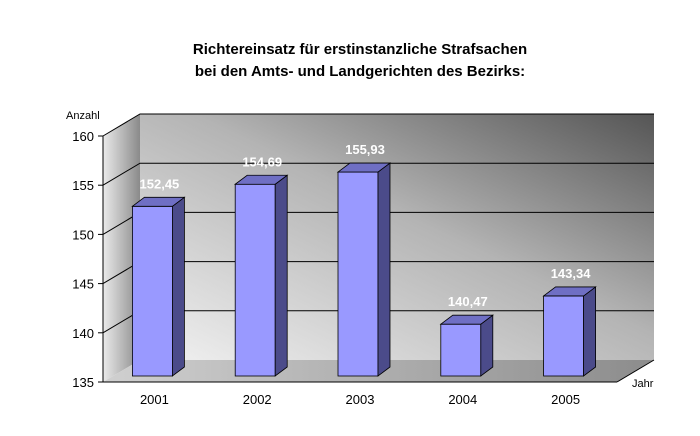  Describe the element at coordinates (83, 234) in the screenshot. I see `y-tick-label: 150` at that location.